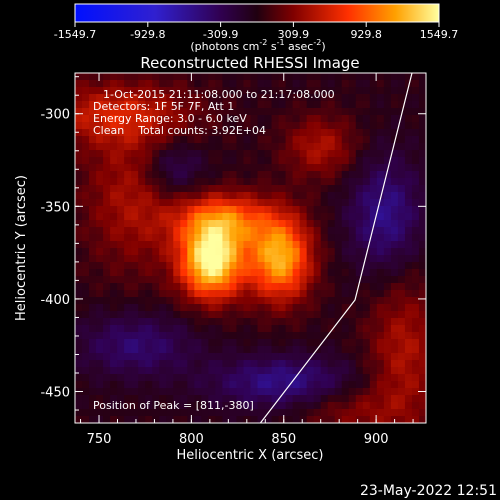 The height and width of the screenshot is (500, 500). Describe the element at coordinates (179, 130) in the screenshot. I see `info-line-counts: Clean Total counts: 3.92E+04` at that location.